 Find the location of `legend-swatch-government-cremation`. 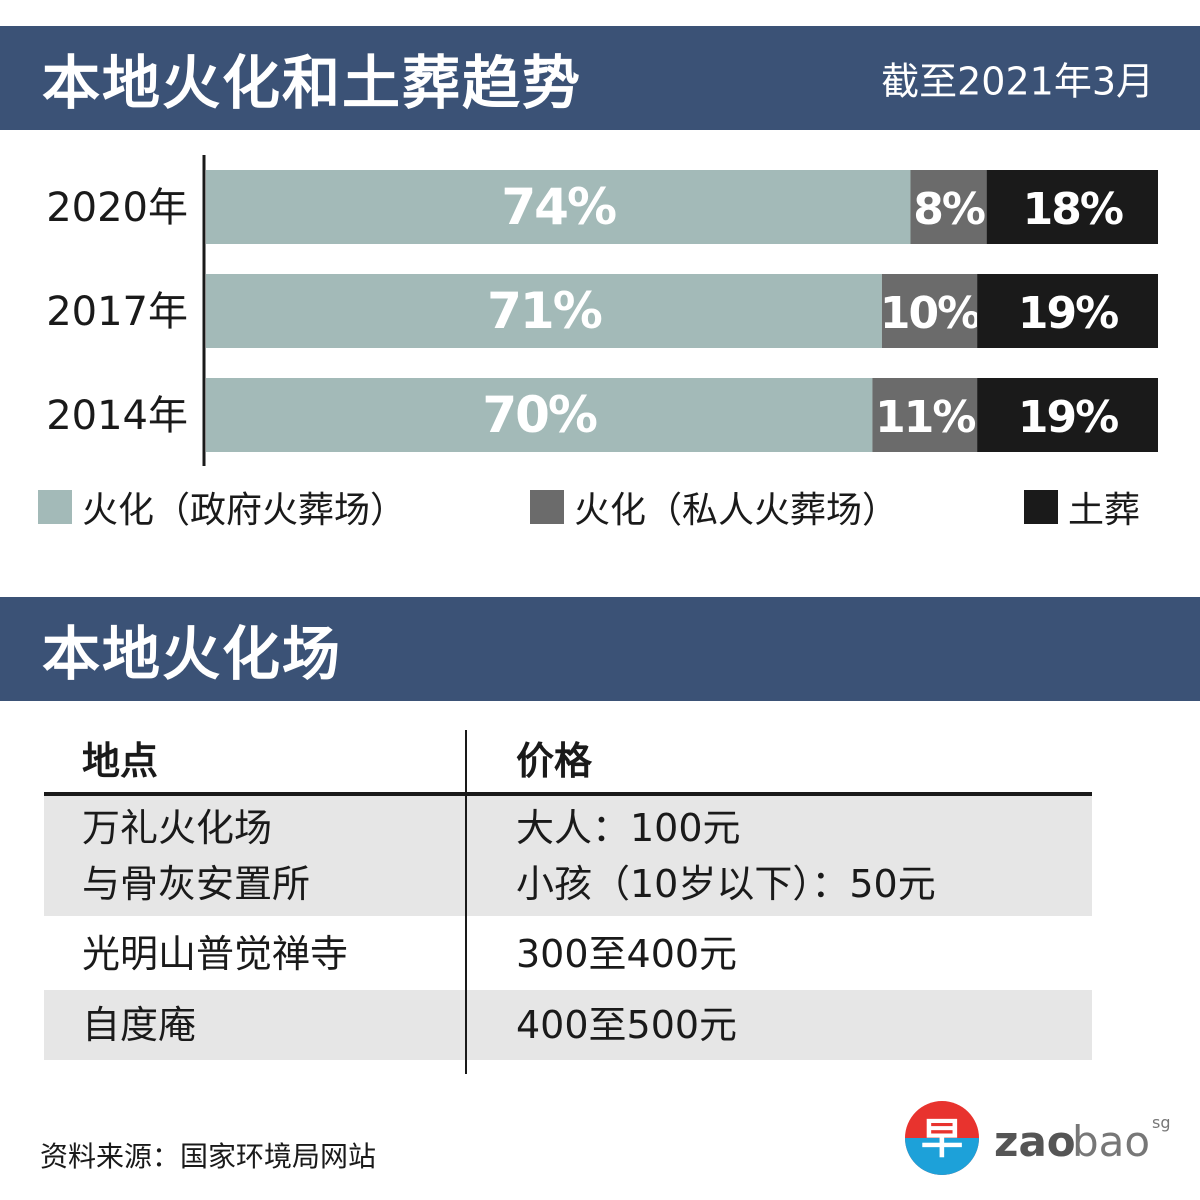

legend-swatch-government-cremation is located at coordinates (55, 507).